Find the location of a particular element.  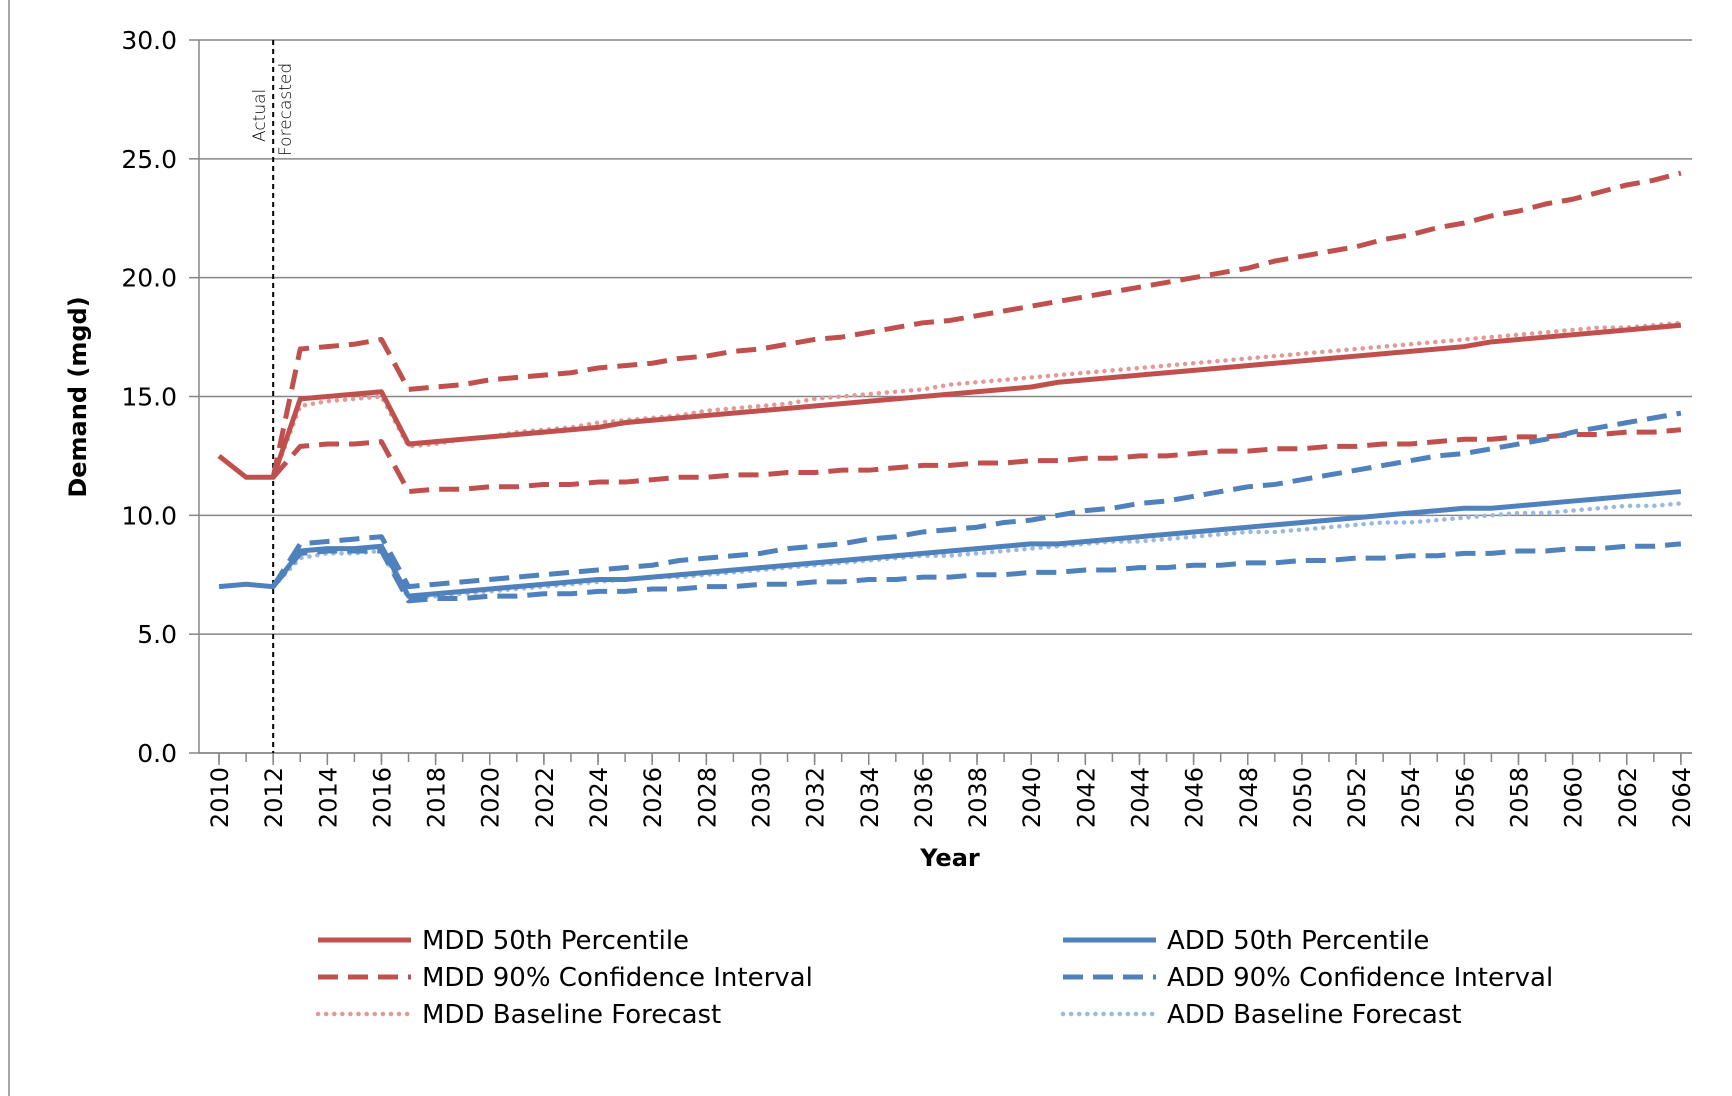

x-tick-label: 2028 is located at coordinates (707, 797).